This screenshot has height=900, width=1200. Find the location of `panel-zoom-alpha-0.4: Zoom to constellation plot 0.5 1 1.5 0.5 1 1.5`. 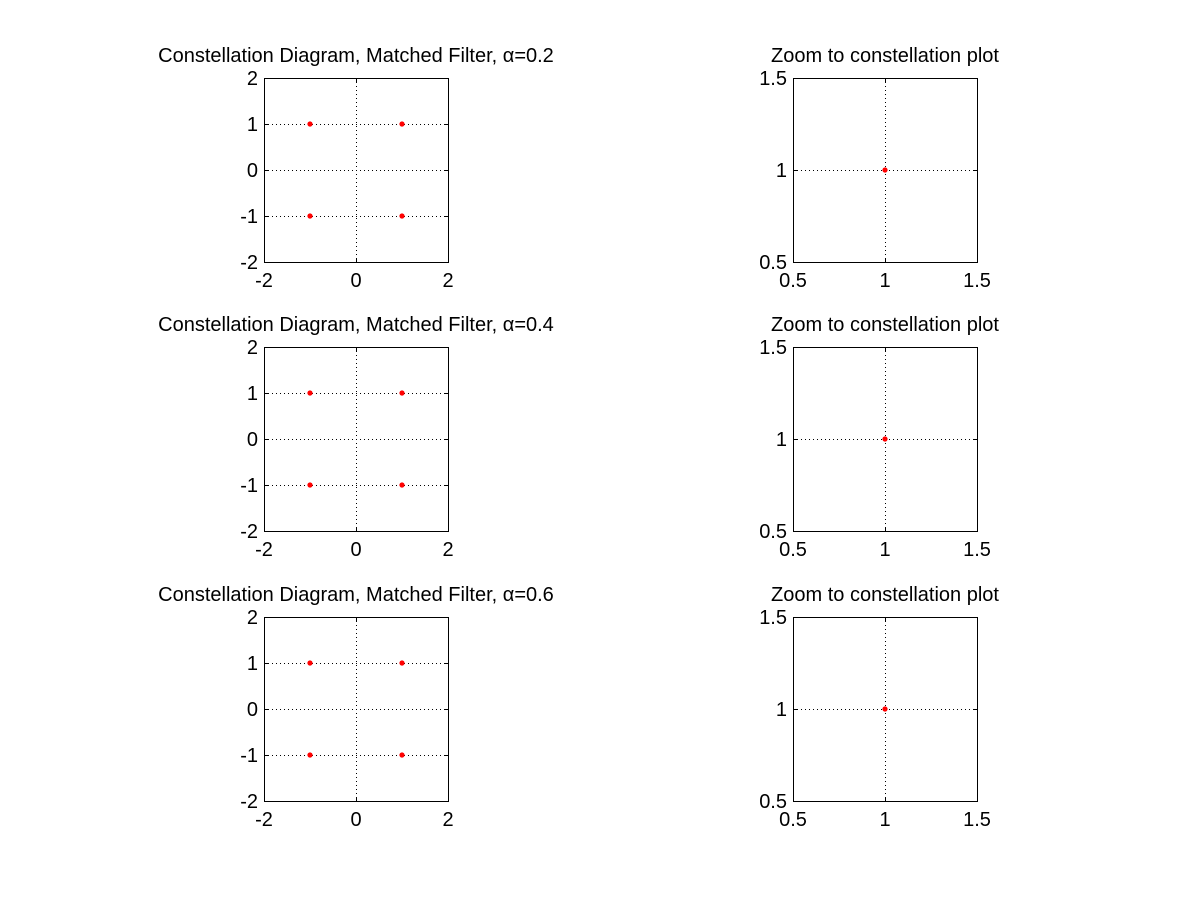

panel-zoom-alpha-0.4: Zoom to constellation plot 0.5 1 1.5 0.5 1 1.5 is located at coordinates (879, 437).